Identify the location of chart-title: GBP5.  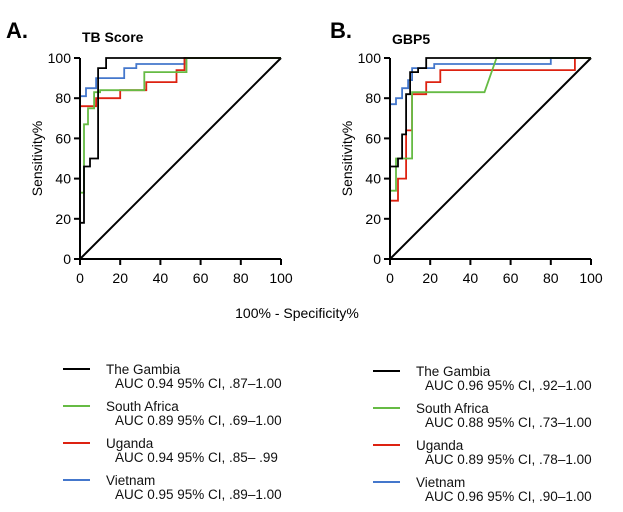
(411, 39).